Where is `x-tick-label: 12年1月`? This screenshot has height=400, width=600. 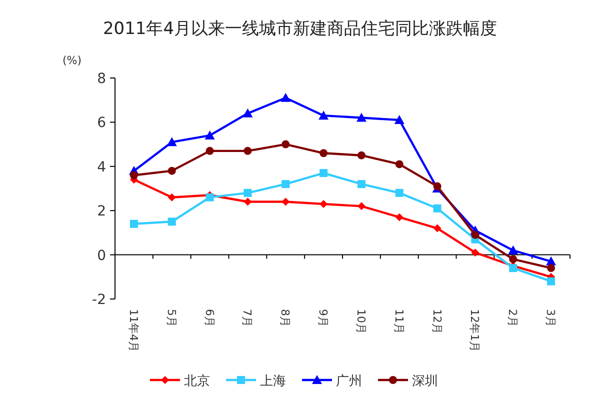
x-tick-label: 12年1月 is located at coordinates (475, 330).